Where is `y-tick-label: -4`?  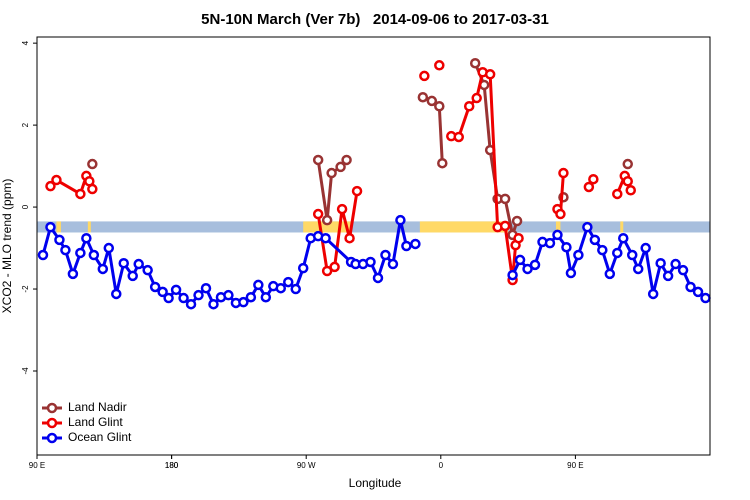 y-tick-label: -4 is located at coordinates (25, 371).